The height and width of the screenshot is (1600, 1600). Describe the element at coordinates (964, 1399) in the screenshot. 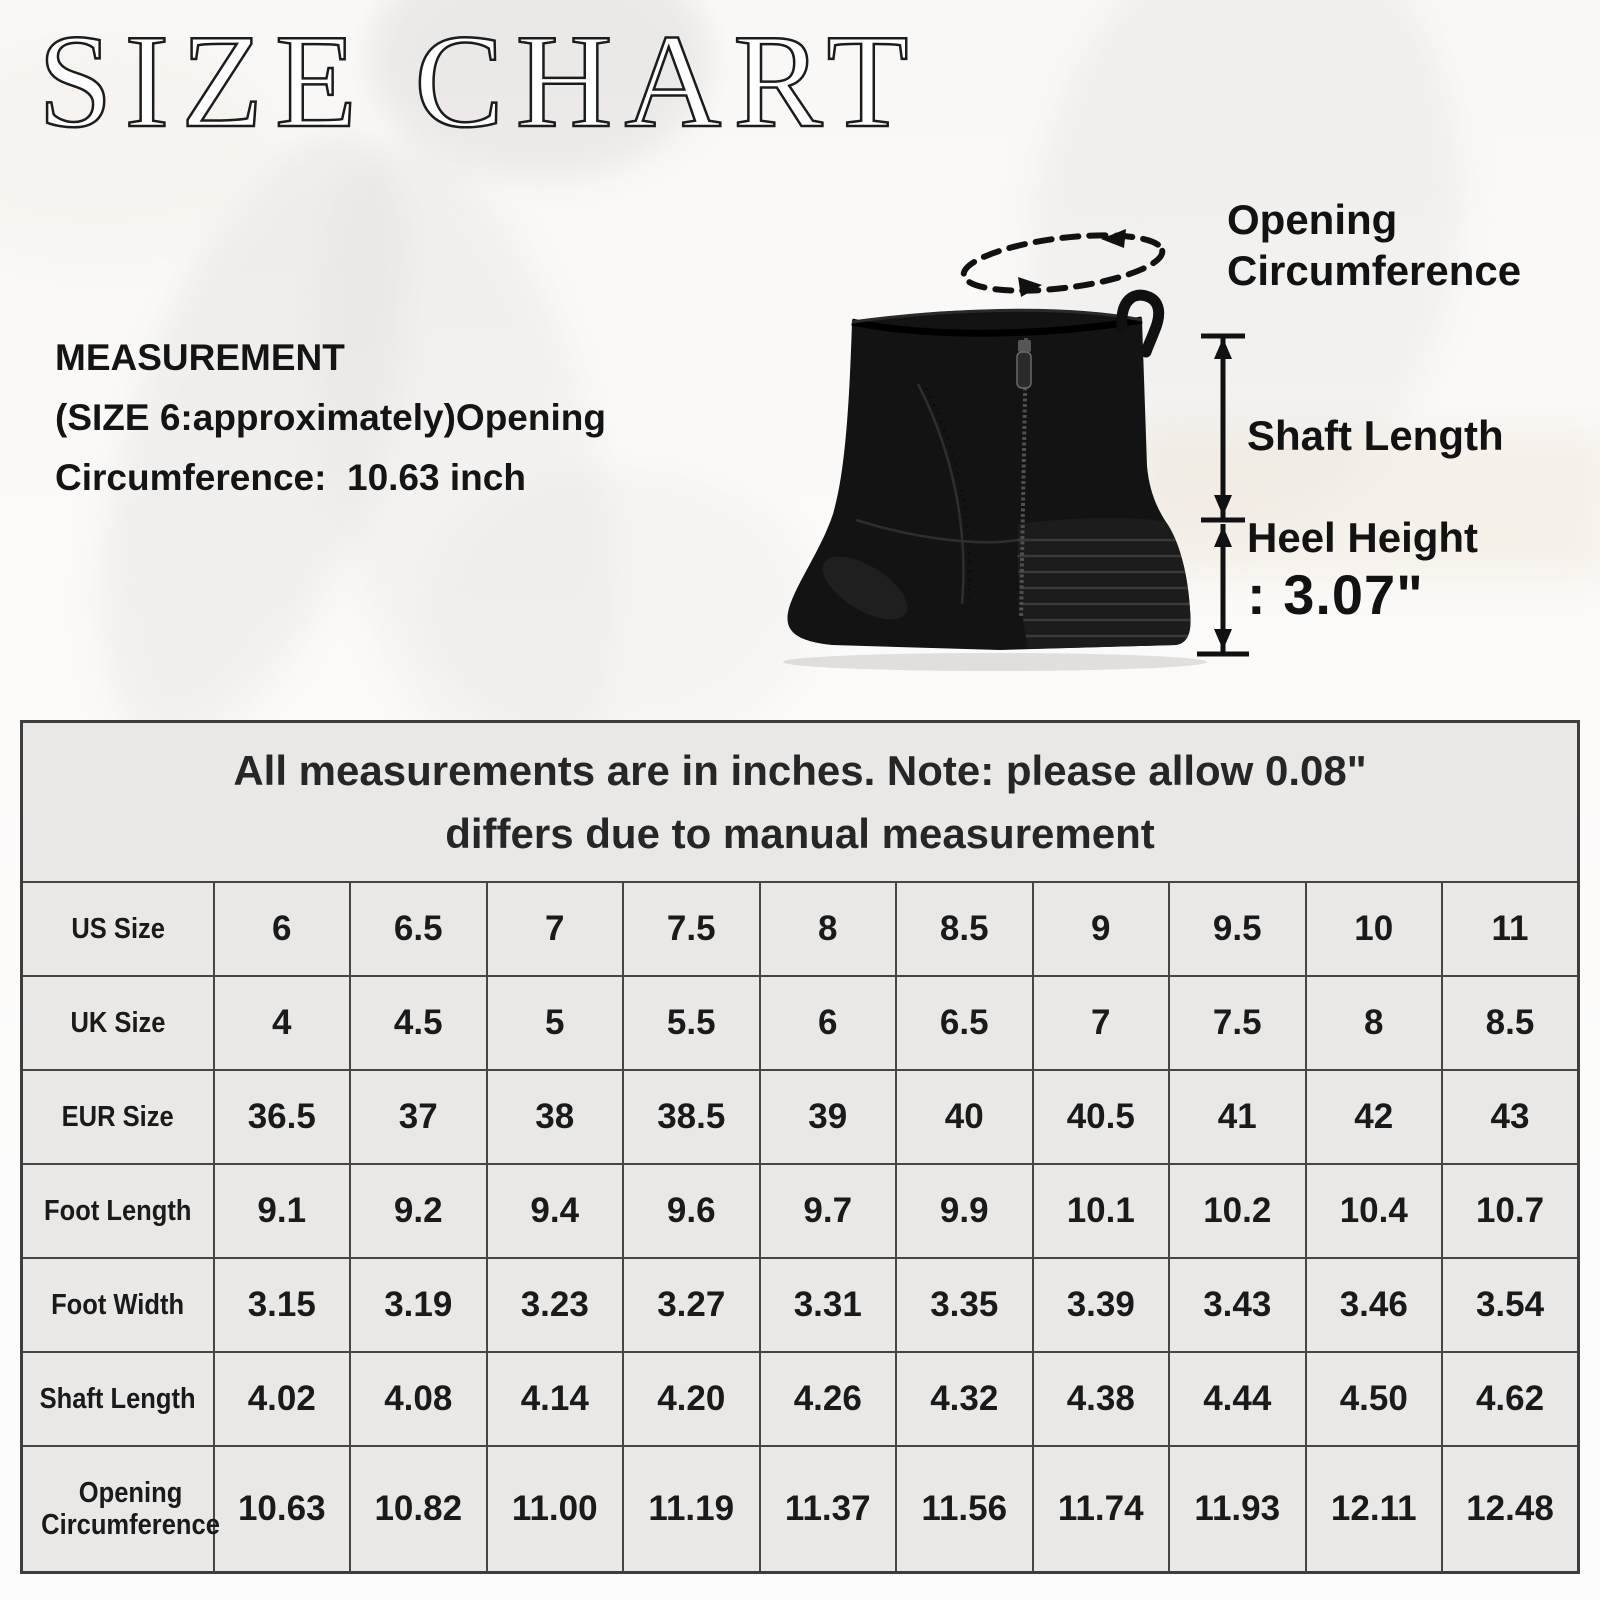

I see `size-value-cell: 4.32` at that location.